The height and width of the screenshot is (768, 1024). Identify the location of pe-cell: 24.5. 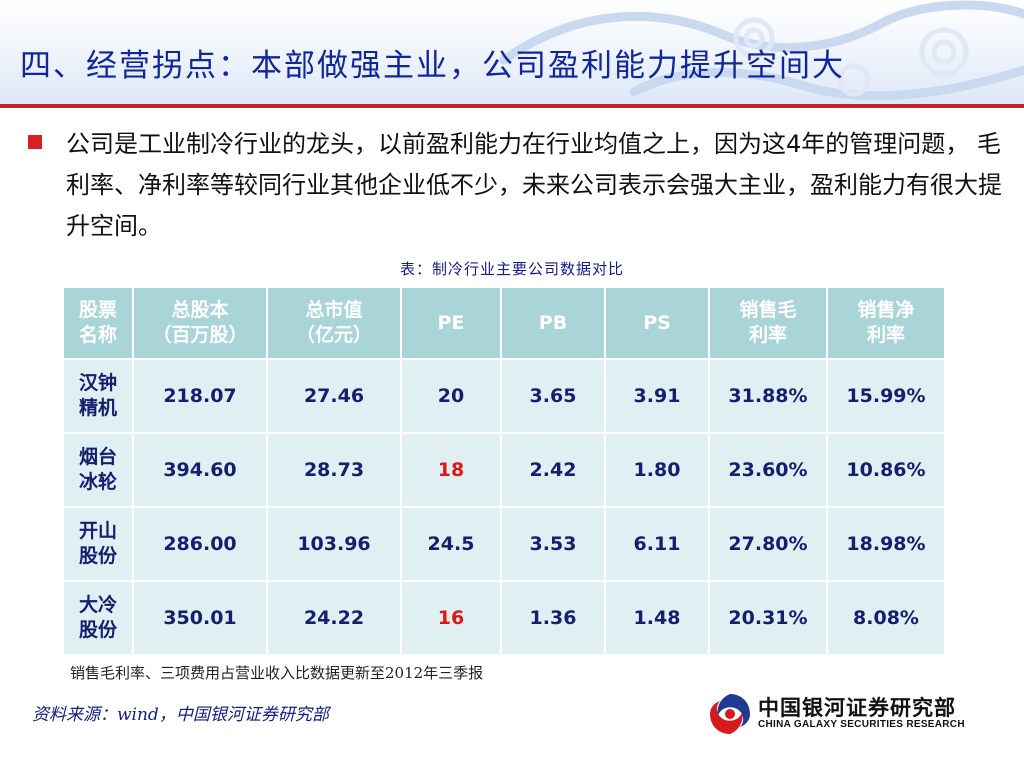
(451, 544).